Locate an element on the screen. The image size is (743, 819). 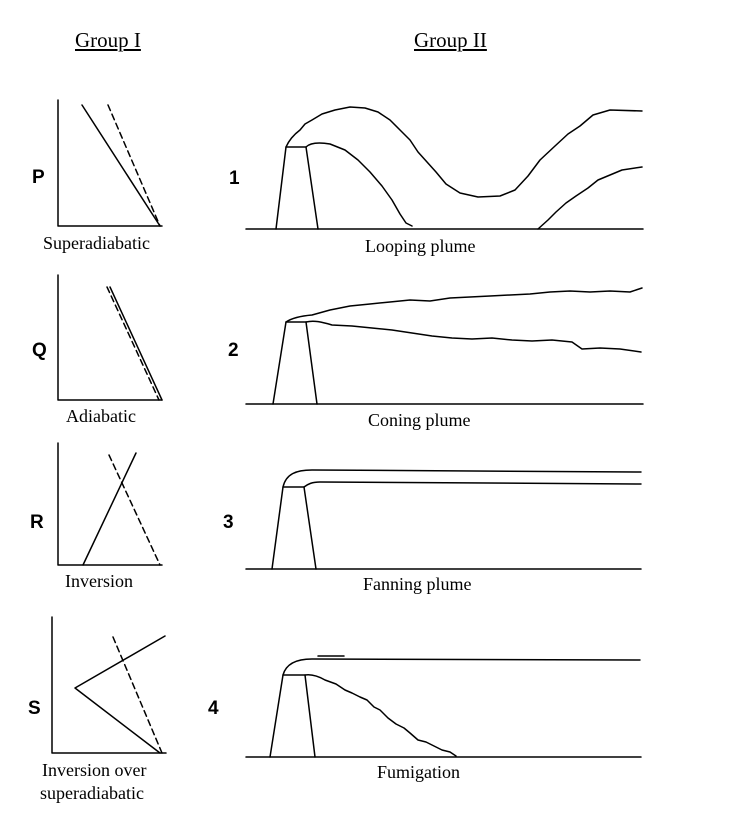
label-r: R is located at coordinates (37, 522).